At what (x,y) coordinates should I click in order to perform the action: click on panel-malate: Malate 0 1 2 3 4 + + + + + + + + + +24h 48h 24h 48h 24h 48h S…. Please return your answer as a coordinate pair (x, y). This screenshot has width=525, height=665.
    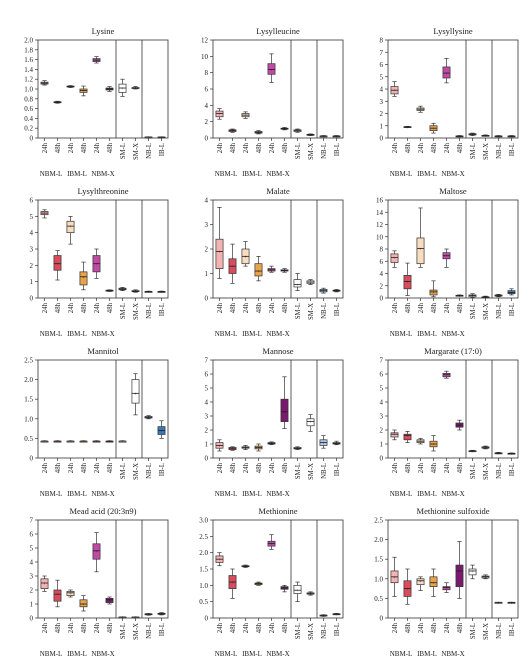
    Looking at the image, I should click on (262, 262).